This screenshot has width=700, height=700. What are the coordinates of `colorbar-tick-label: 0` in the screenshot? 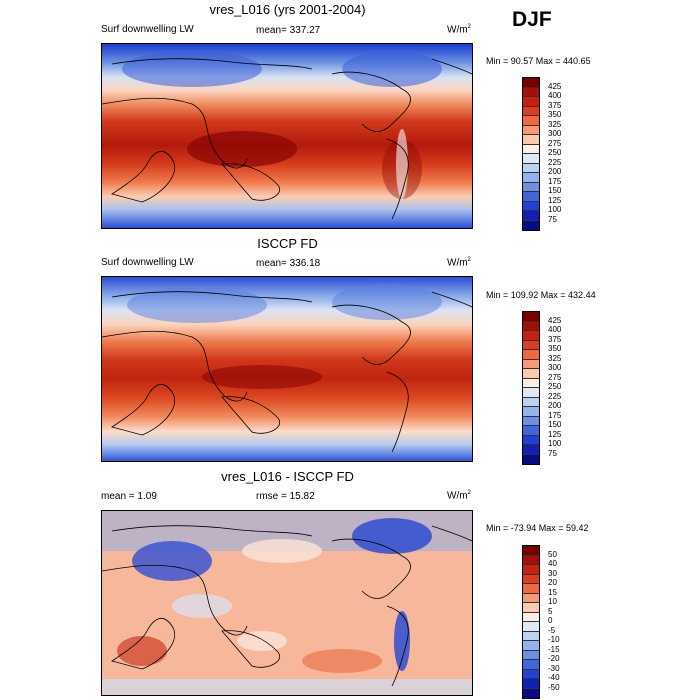 It's located at (550, 620).